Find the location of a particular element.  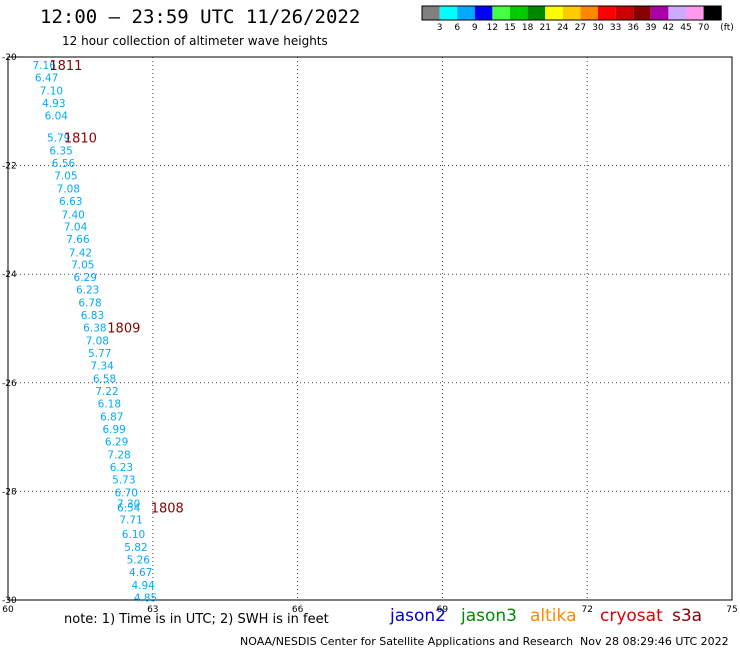

x-tick-label: 75 is located at coordinates (731, 610).